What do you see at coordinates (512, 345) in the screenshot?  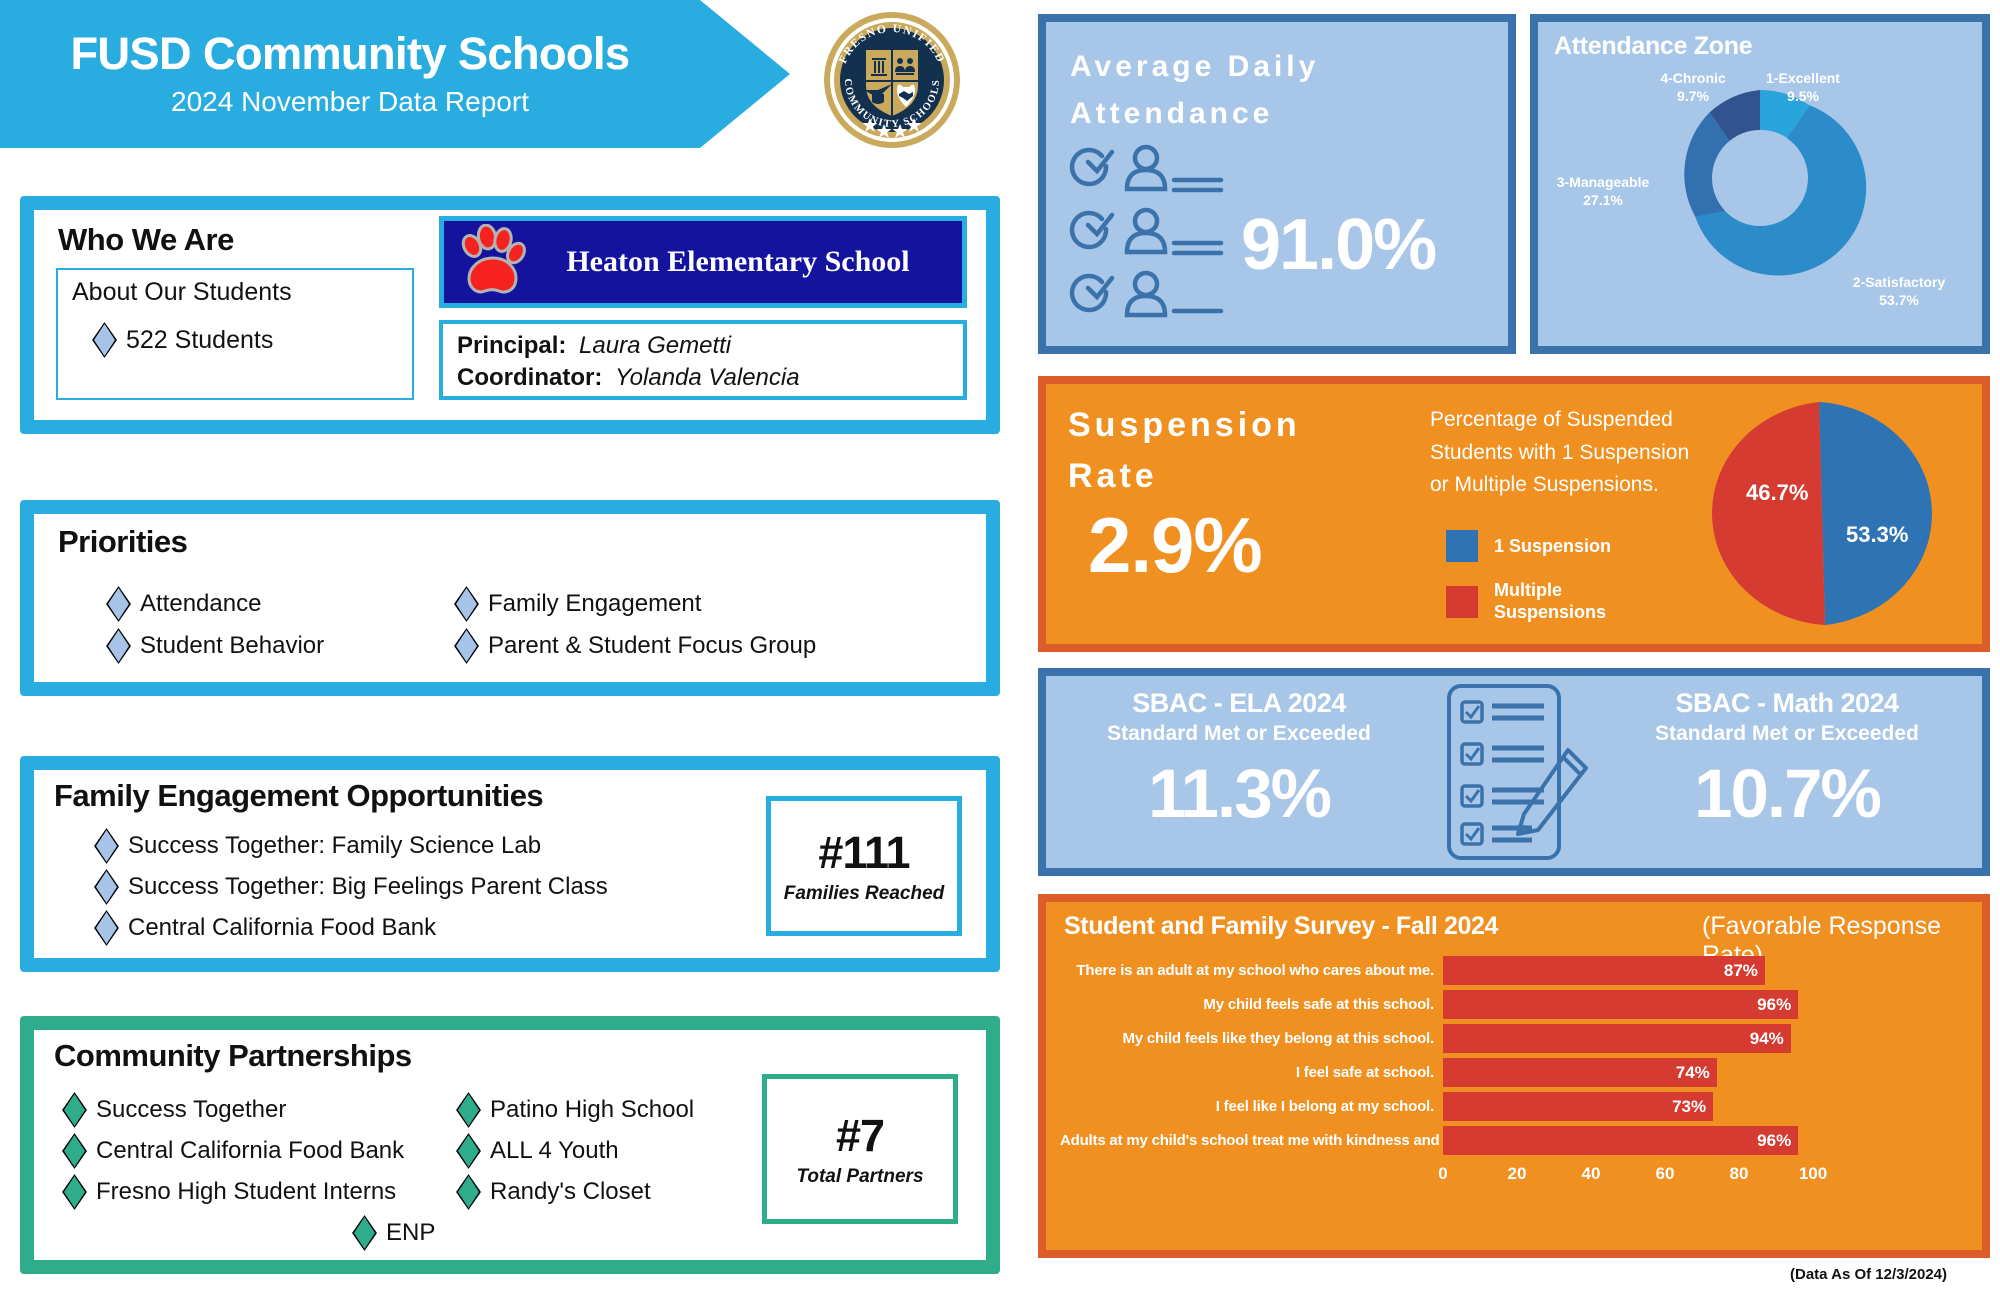 I see `principal-label: Principal:` at bounding box center [512, 345].